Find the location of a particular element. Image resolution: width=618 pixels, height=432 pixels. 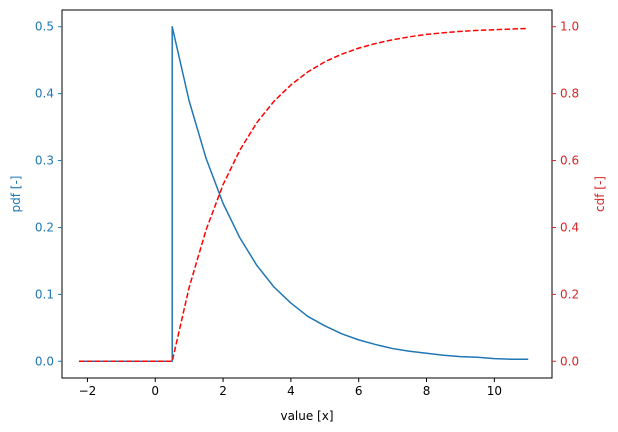

x-tick-label: 10 is located at coordinates (494, 391).